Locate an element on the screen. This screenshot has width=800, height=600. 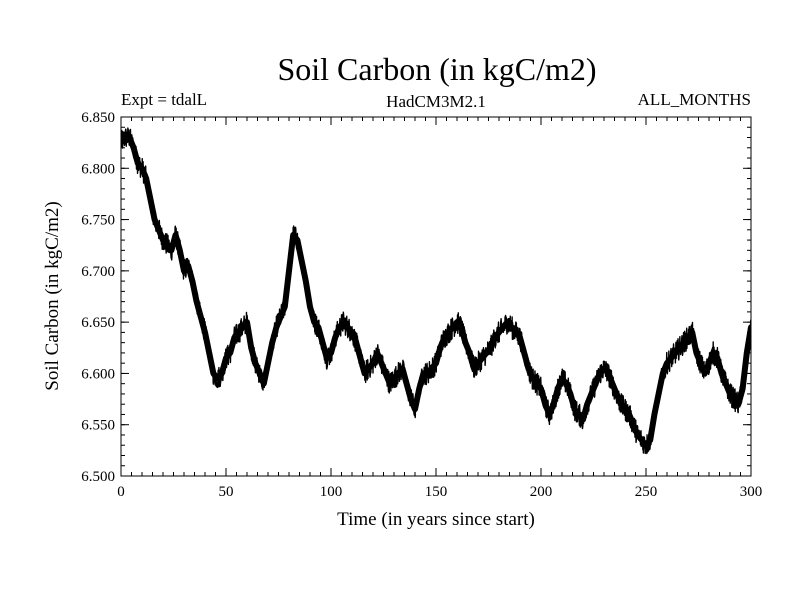
x-tick-label: 0 is located at coordinates (121, 492).